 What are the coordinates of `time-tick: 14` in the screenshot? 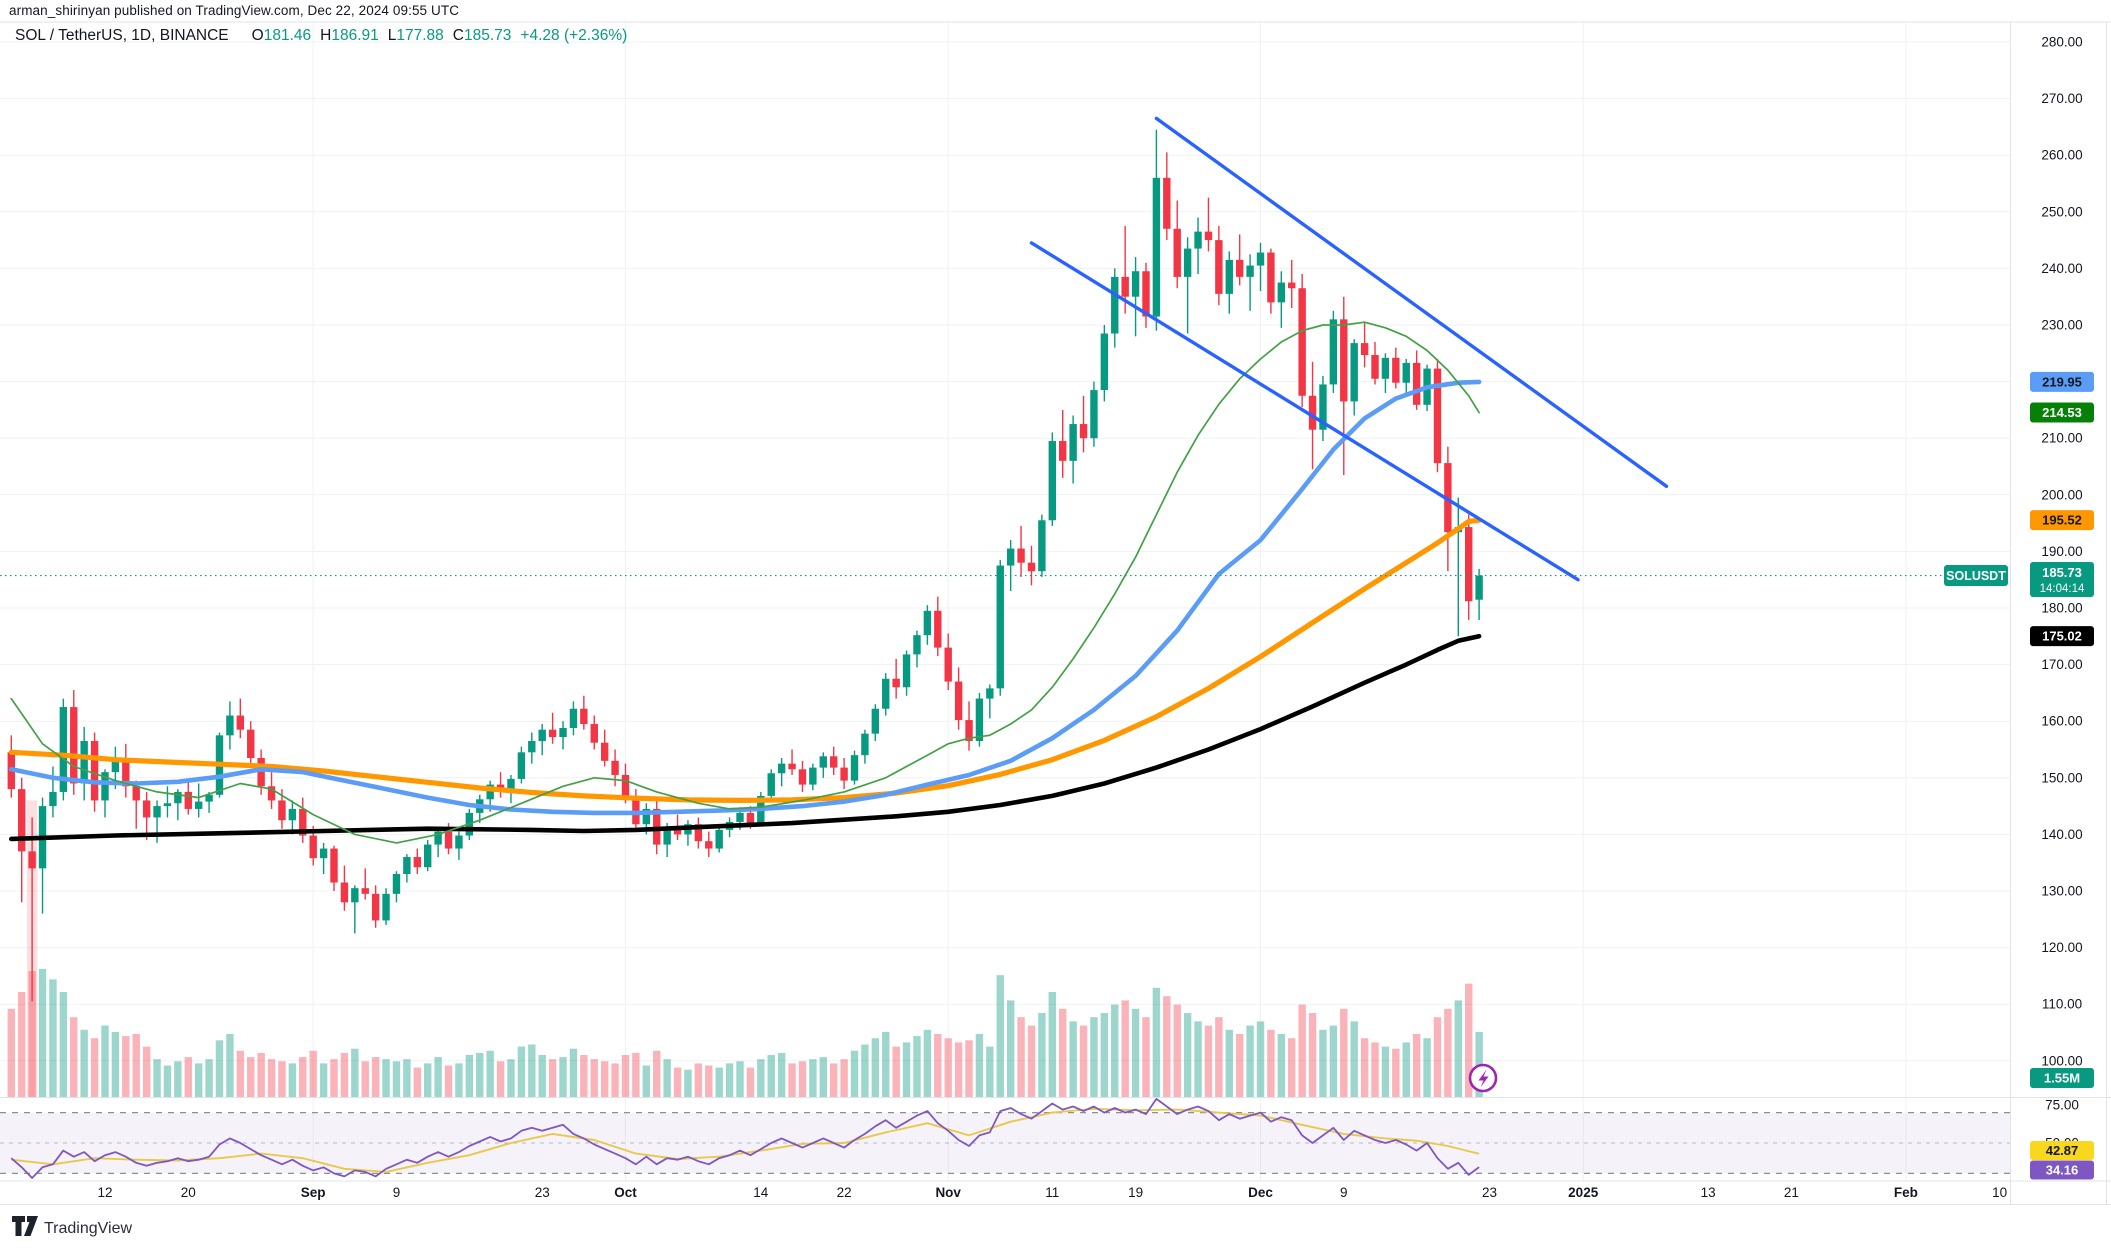 It's located at (761, 1192).